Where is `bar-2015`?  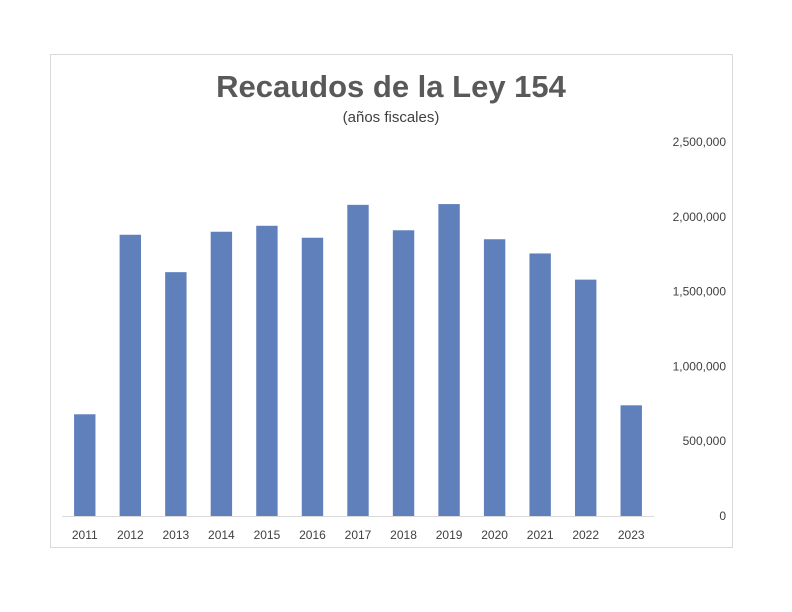
bar-2015 is located at coordinates (267, 370).